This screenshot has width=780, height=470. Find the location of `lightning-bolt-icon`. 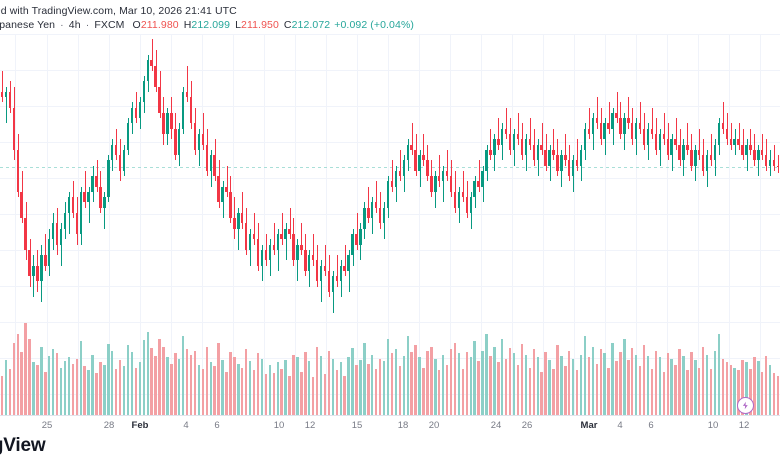

lightning-bolt-icon is located at coordinates (745, 405).